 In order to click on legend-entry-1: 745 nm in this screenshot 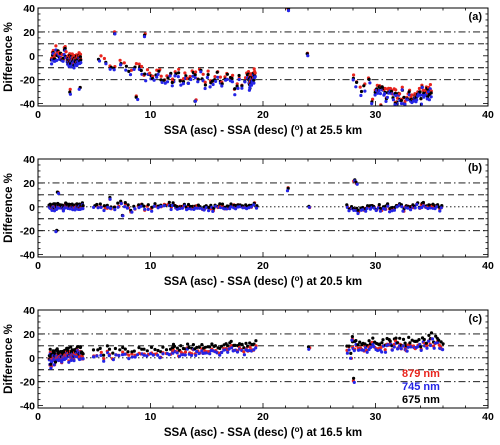, I will do `click(421, 387)`.